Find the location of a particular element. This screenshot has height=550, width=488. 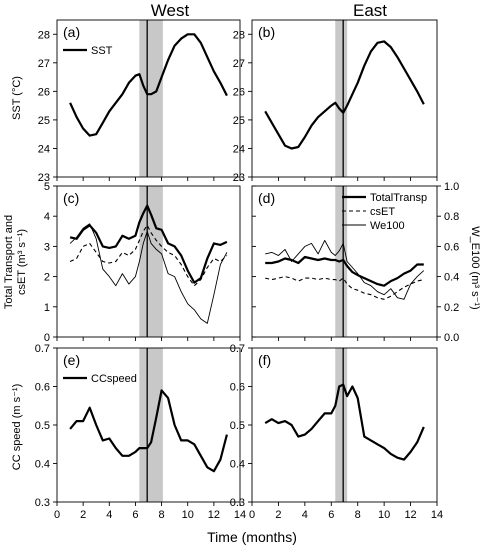

panel-label: (f) is located at coordinates (264, 360).